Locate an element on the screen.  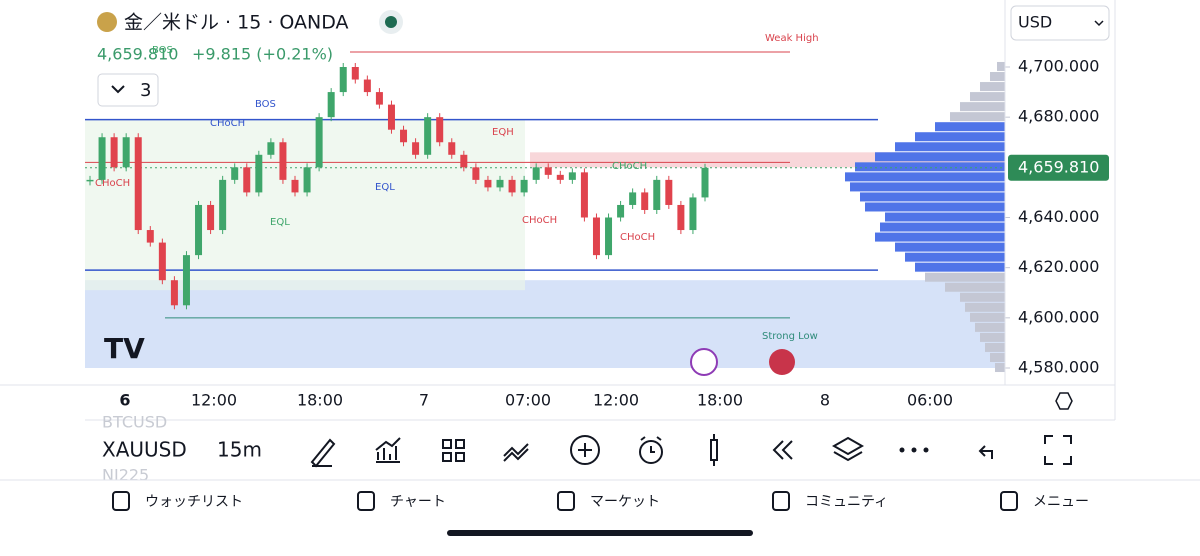
undo-icon is located at coordinates (985, 452).